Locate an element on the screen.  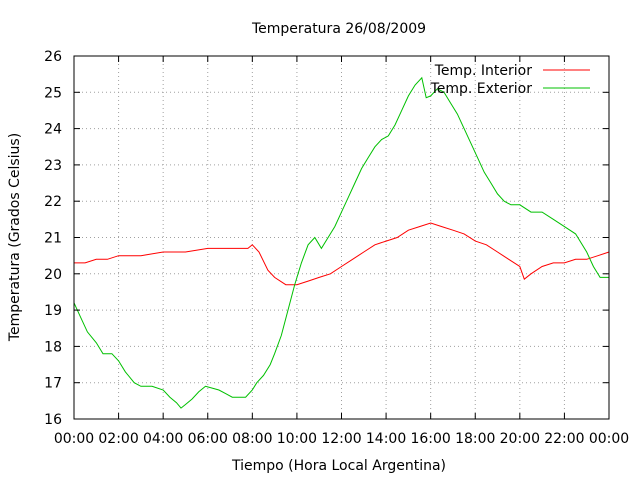
legend-label: Temp. Exterior is located at coordinates (481, 89).